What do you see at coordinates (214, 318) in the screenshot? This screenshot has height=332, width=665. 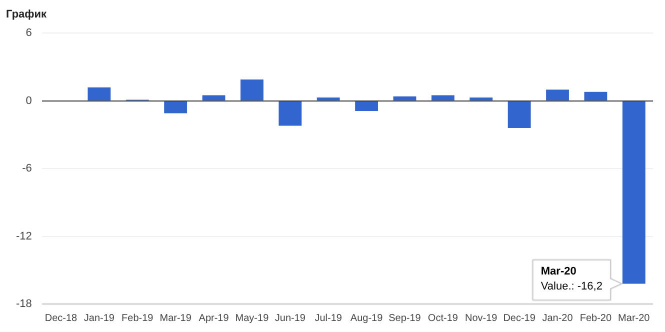 I see `x-tick-label: Apr-19` at bounding box center [214, 318].